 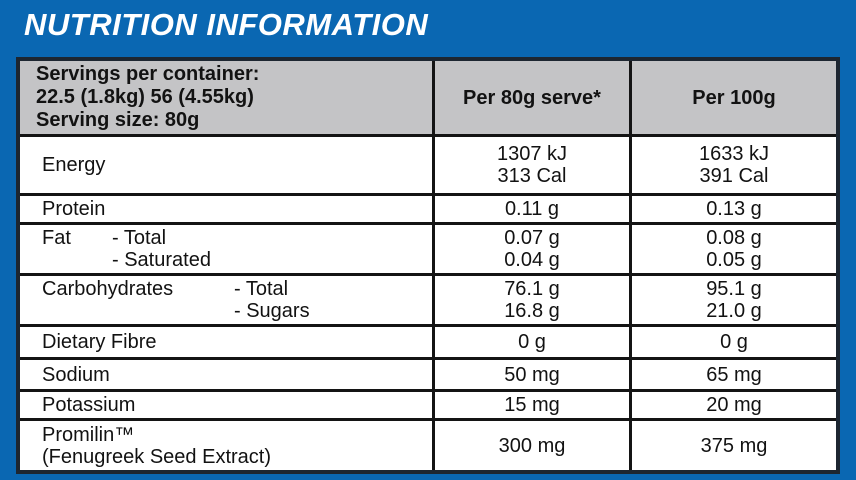 I want to click on per-100g-value-cell: 65 mg, so click(x=732, y=374).